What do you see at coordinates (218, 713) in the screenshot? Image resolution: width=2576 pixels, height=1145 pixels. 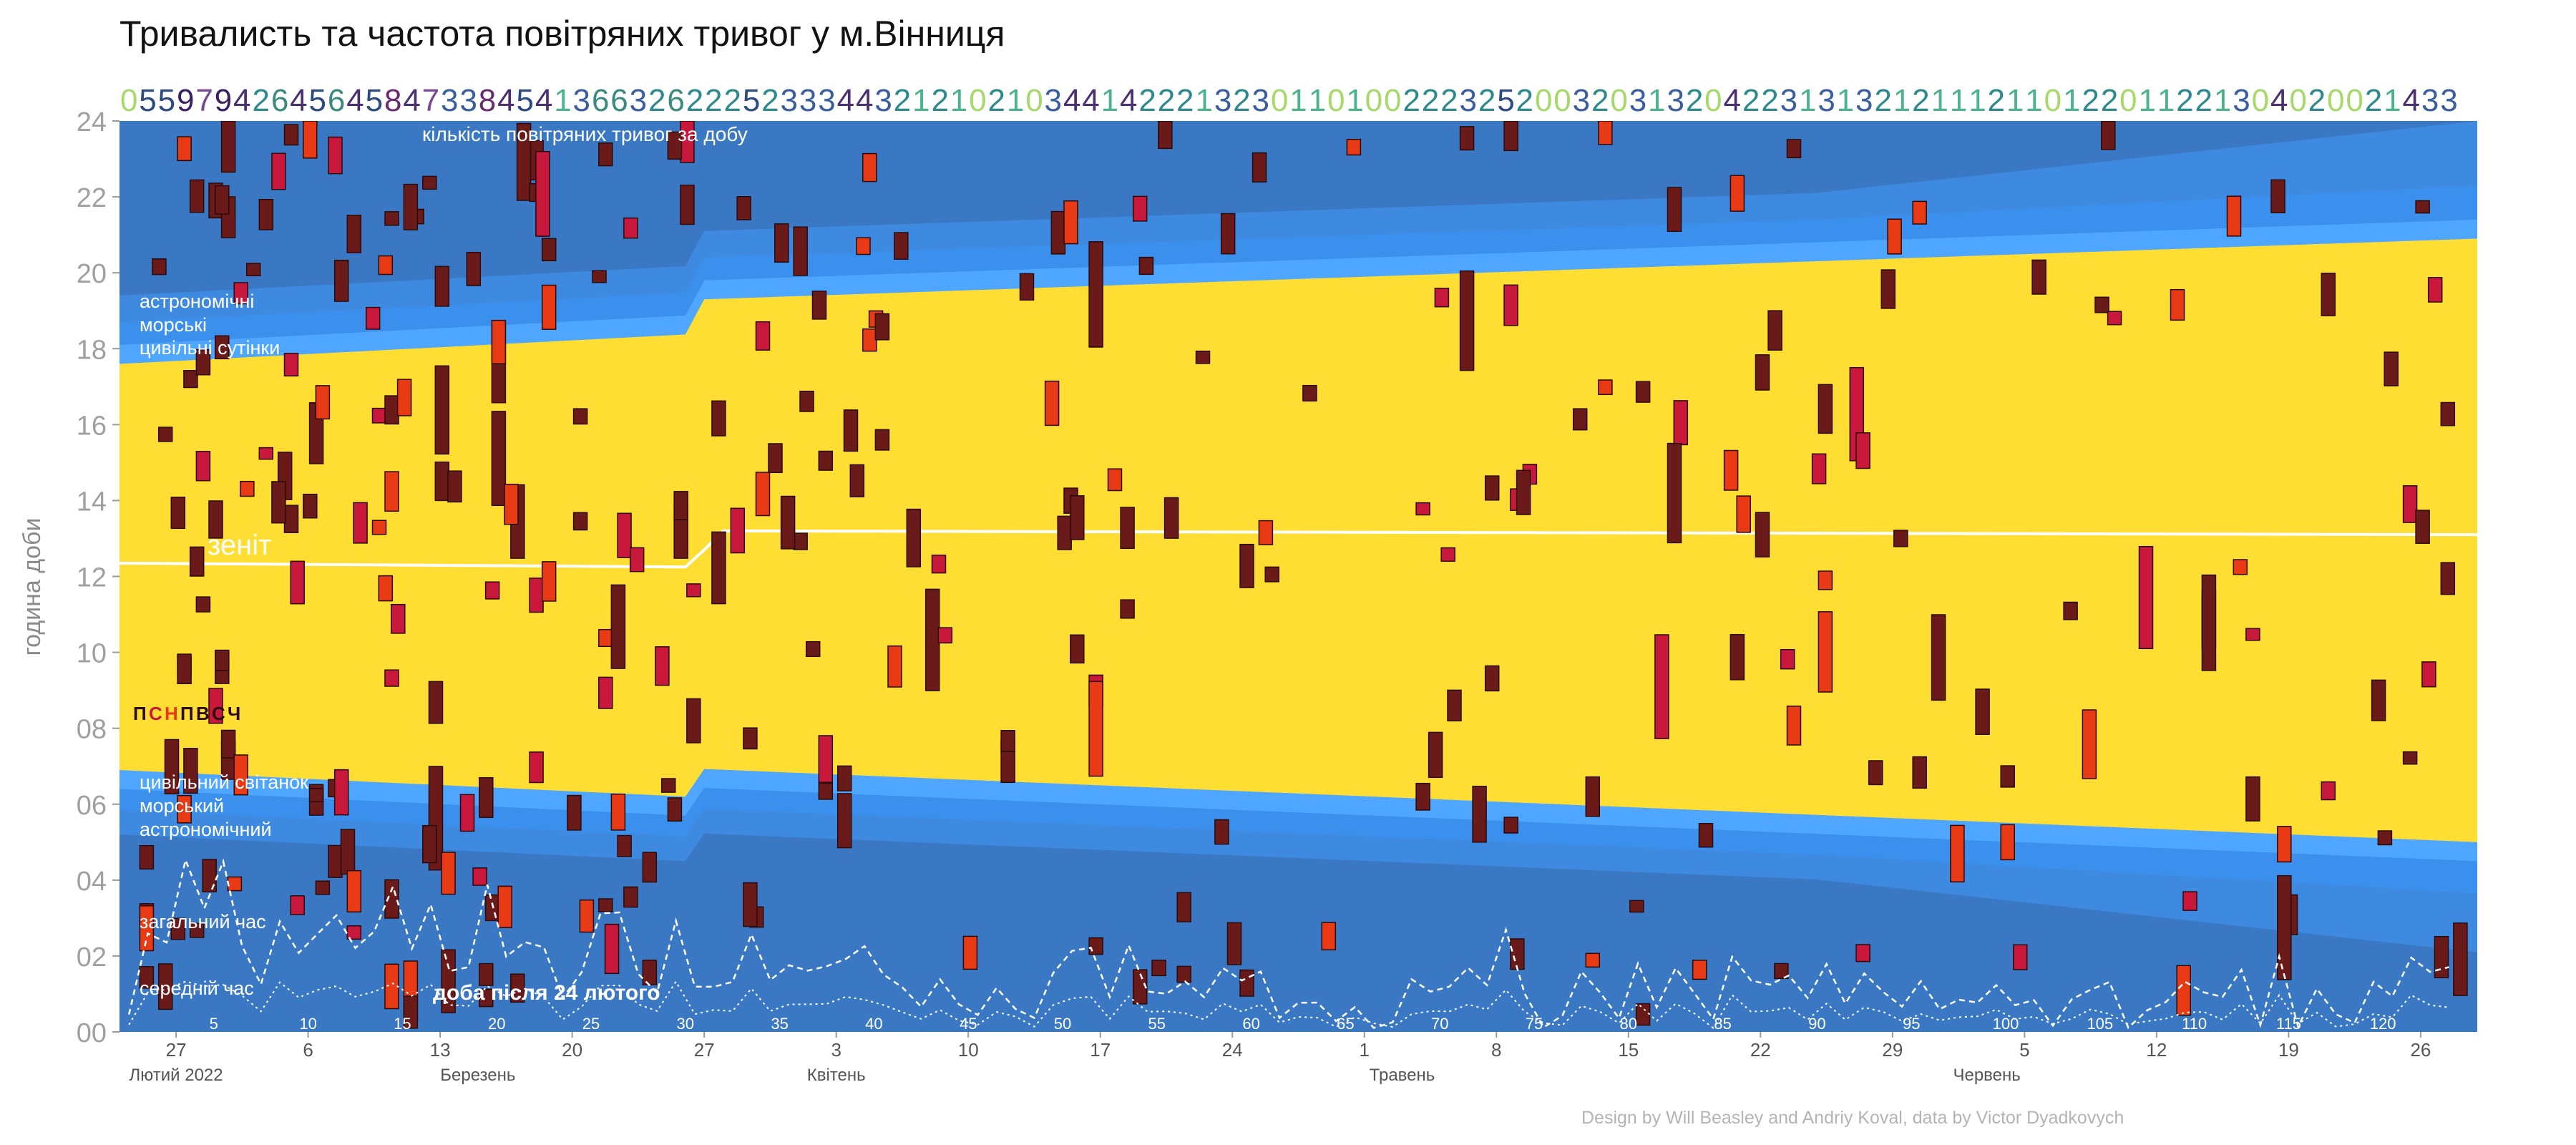 I see `weekday-legend-5: С` at bounding box center [218, 713].